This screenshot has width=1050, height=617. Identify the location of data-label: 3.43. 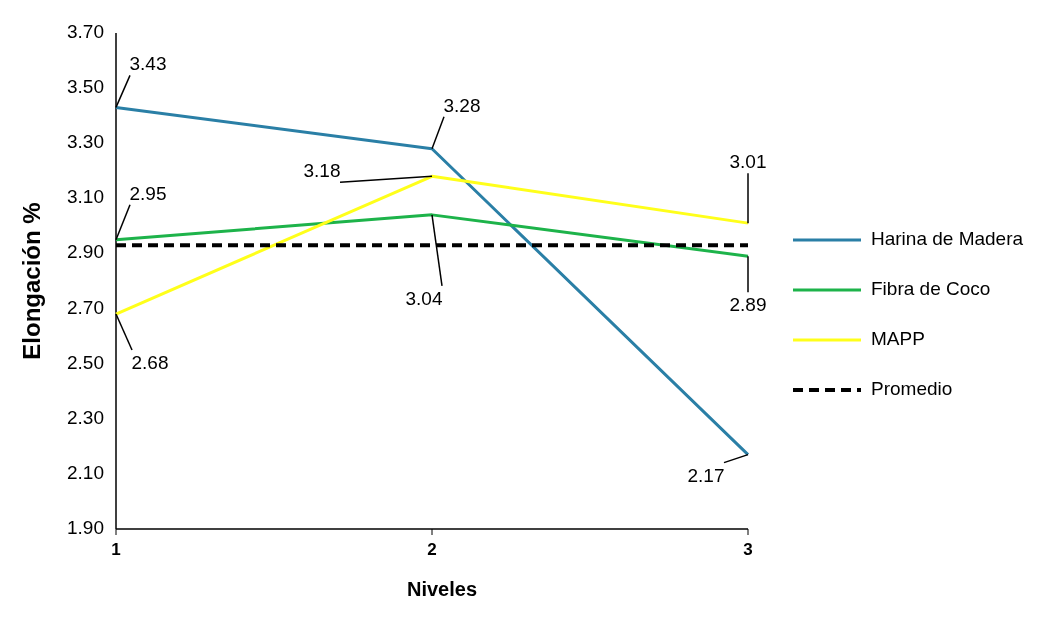
(148, 64).